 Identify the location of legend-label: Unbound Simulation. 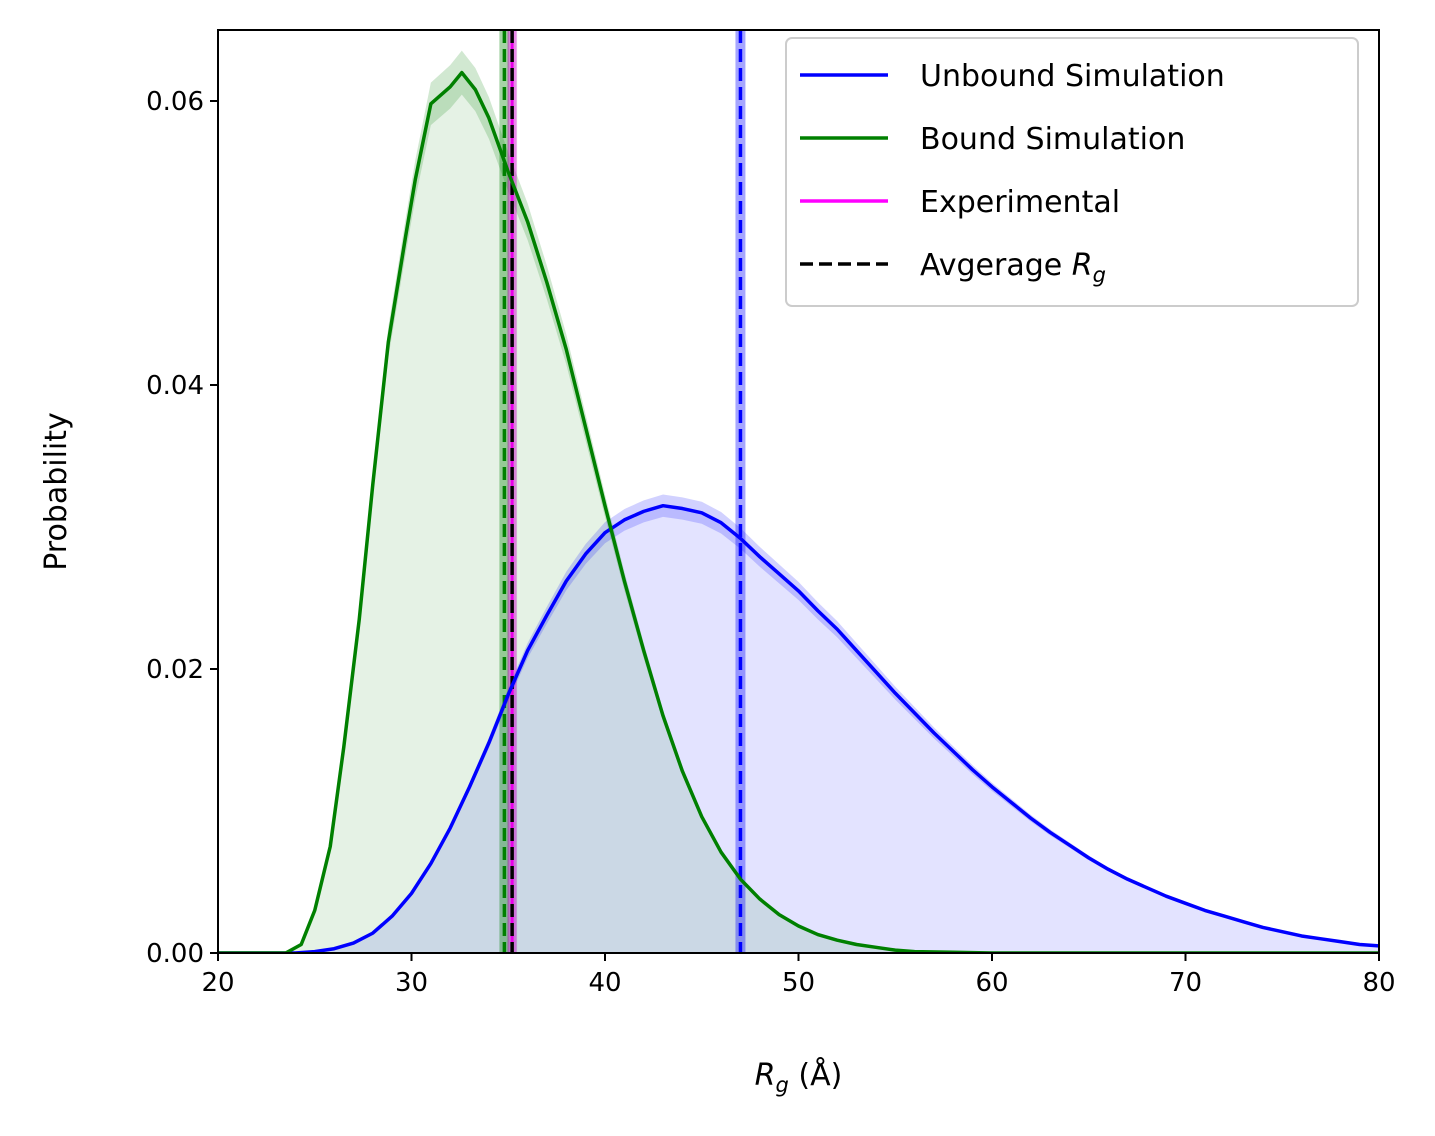
(1072, 76).